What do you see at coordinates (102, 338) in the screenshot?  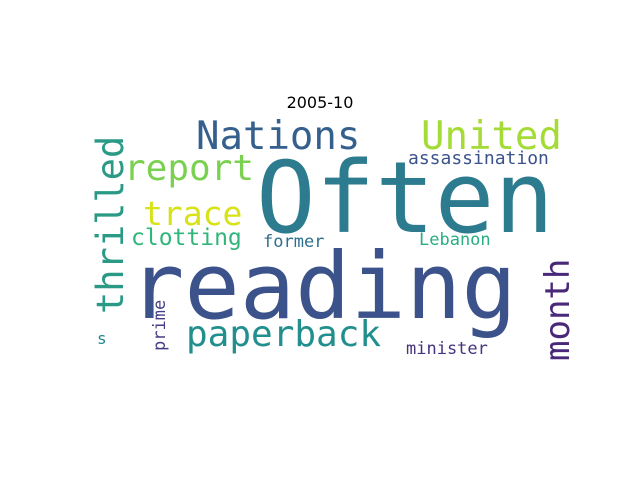 I see `word-s: s` at bounding box center [102, 338].